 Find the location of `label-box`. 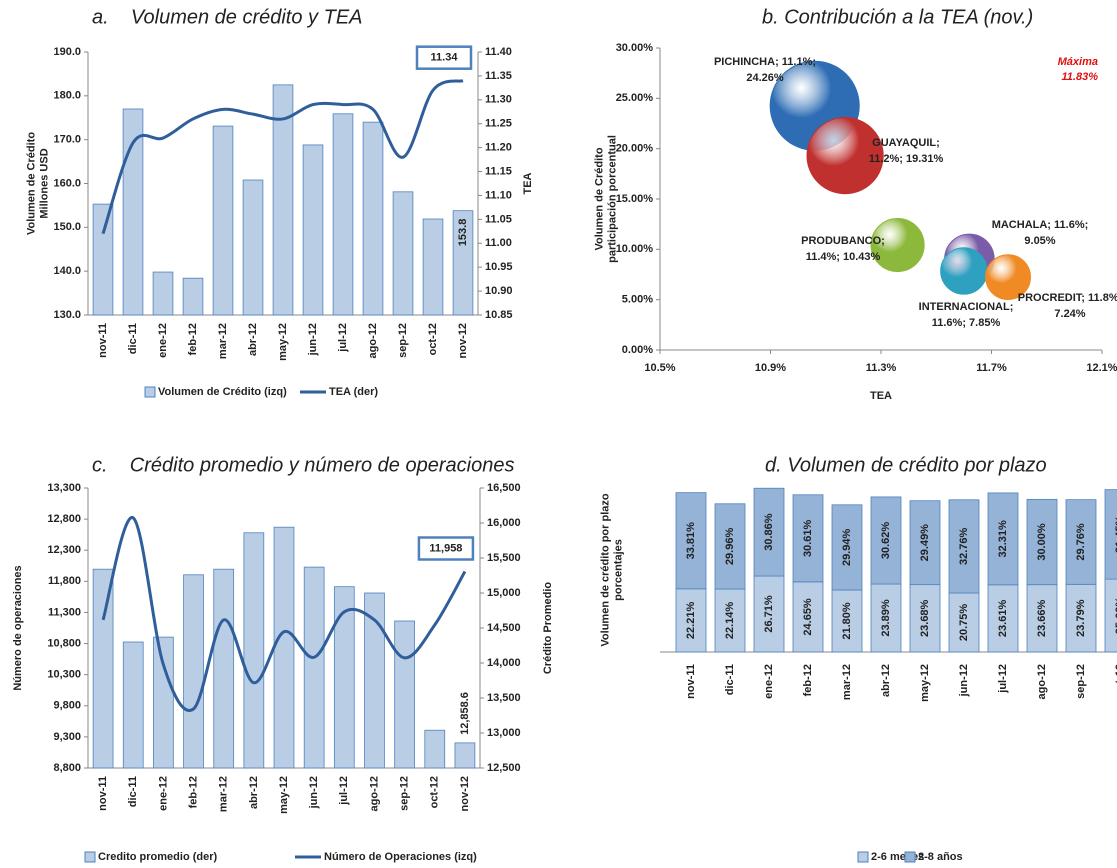

label-box is located at coordinates (446, 548).